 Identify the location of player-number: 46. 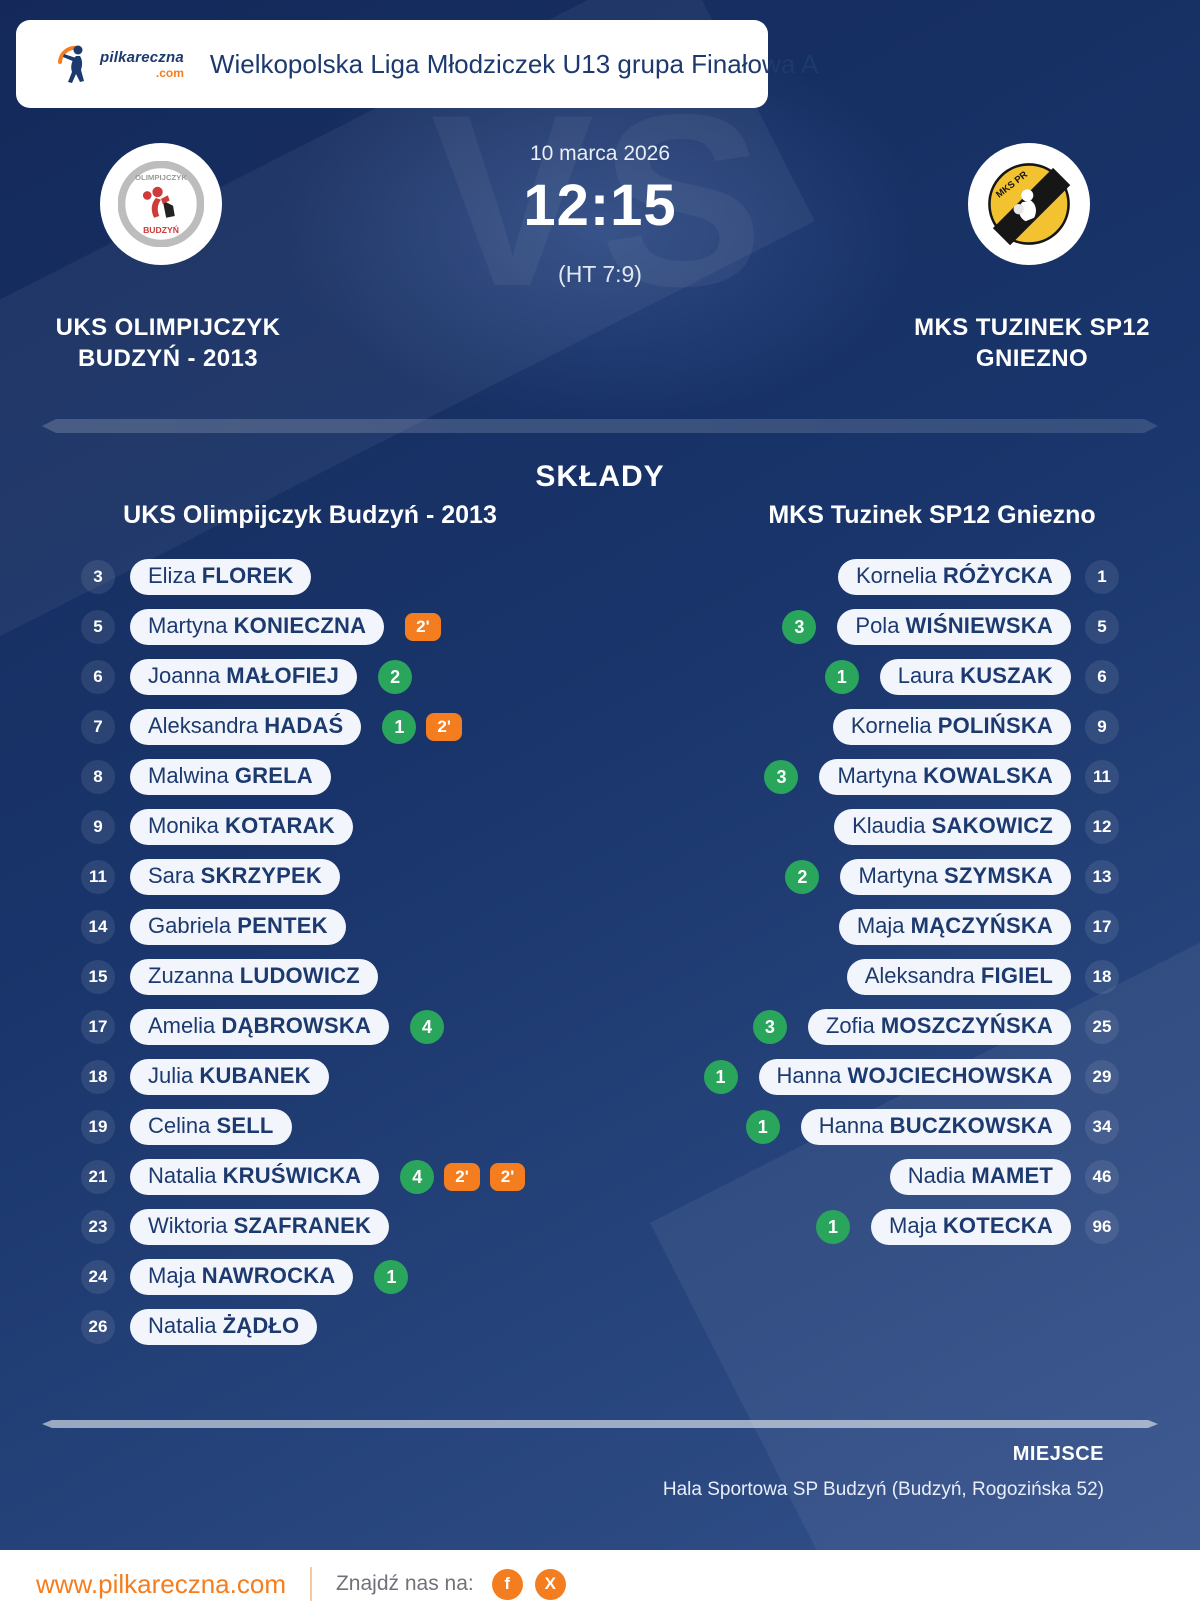
(1102, 1177).